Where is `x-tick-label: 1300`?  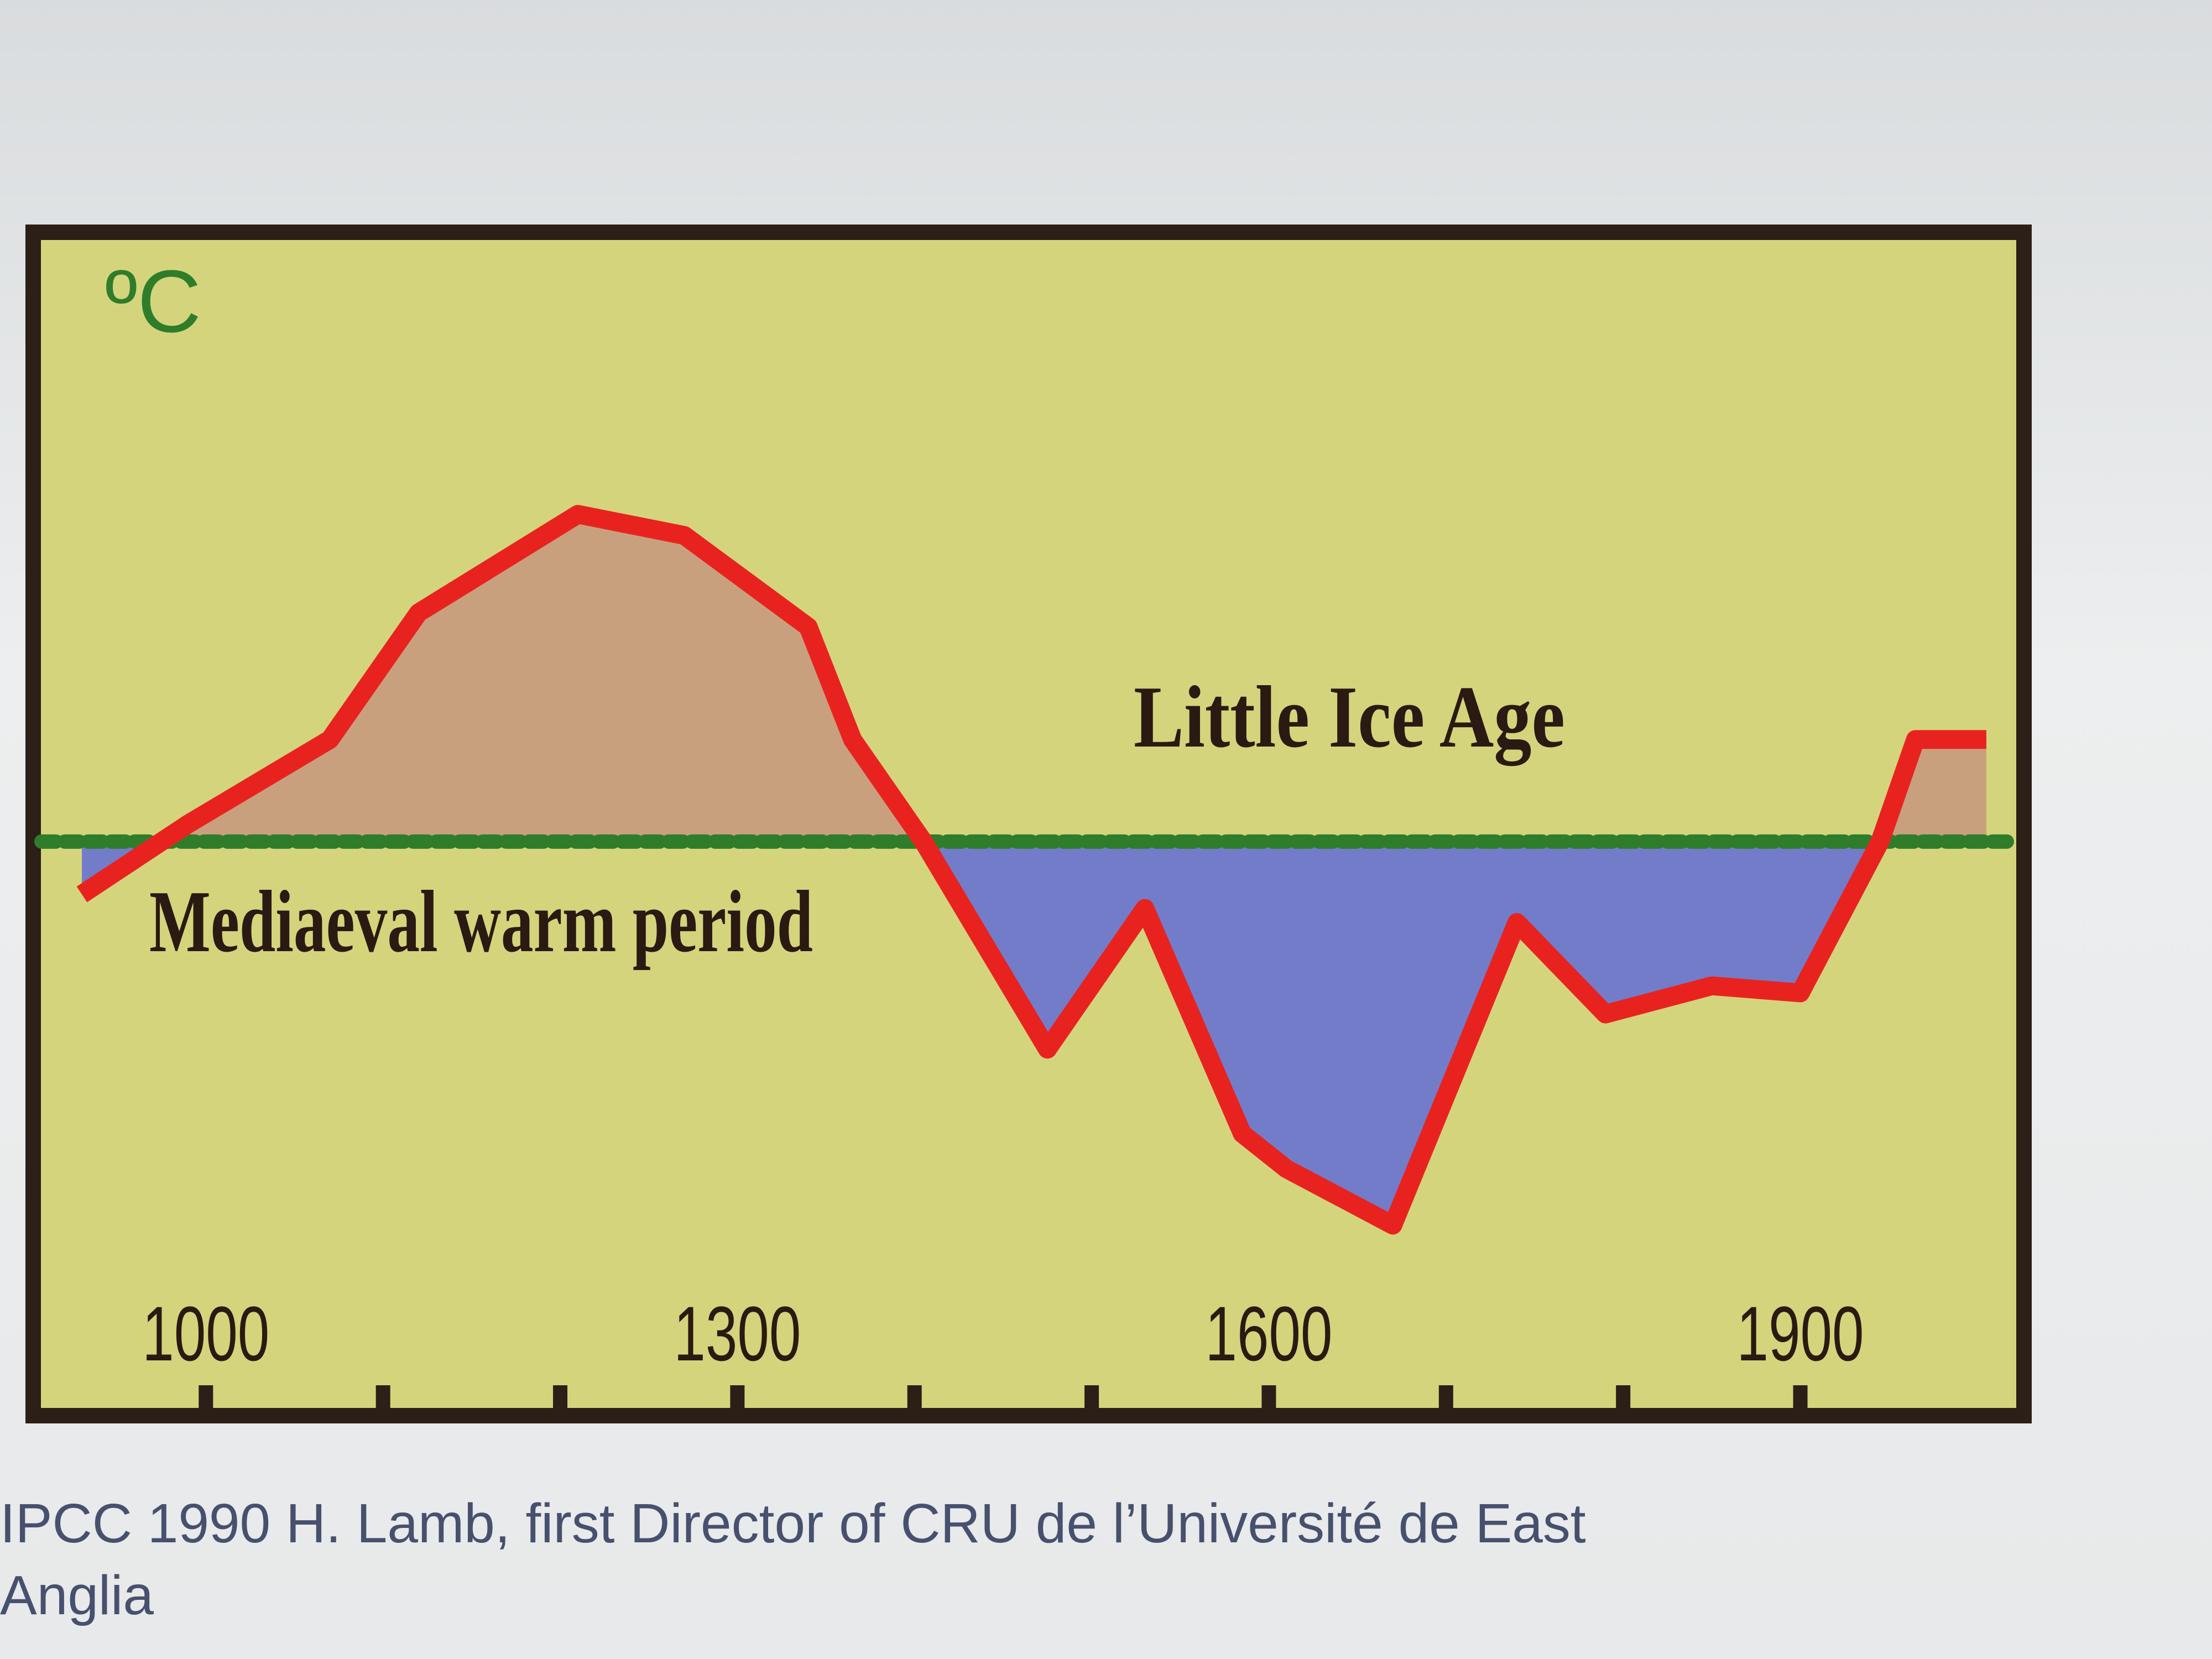 x-tick-label: 1300 is located at coordinates (737, 1334).